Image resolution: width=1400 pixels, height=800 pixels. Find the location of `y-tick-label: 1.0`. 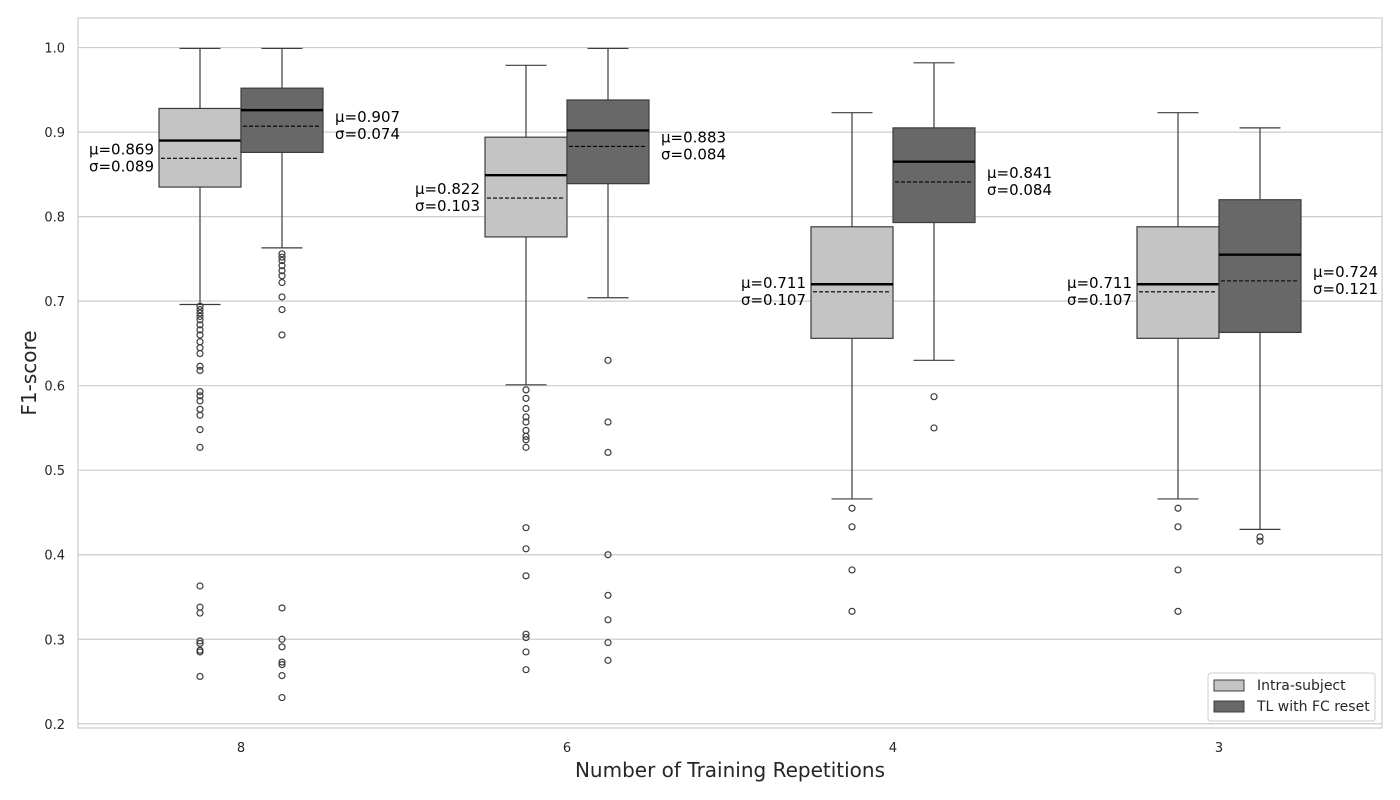

y-tick-label: 1.0 is located at coordinates (54, 49).